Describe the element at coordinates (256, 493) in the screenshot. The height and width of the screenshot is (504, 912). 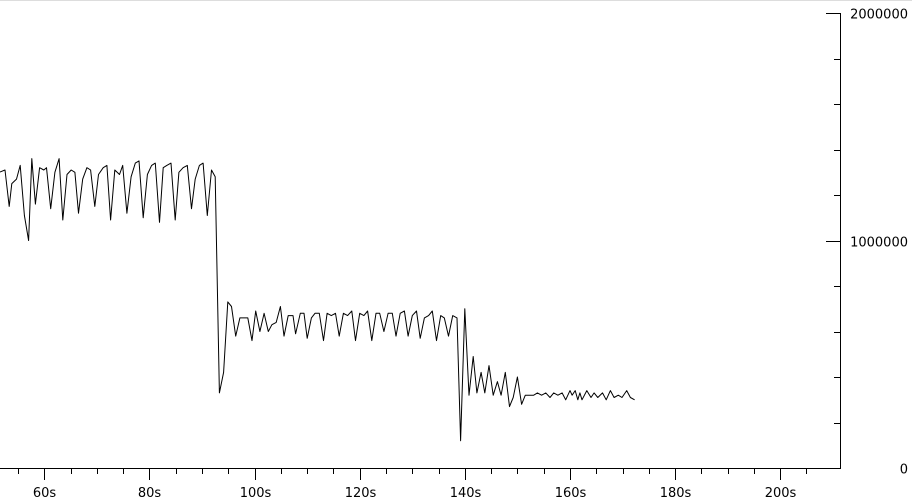
I see `x-tick-label: 100s` at that location.